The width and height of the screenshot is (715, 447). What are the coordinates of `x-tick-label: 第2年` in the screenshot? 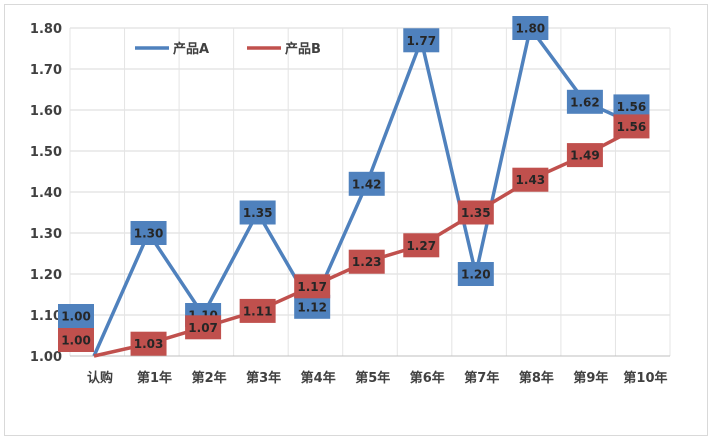 It's located at (209, 378).